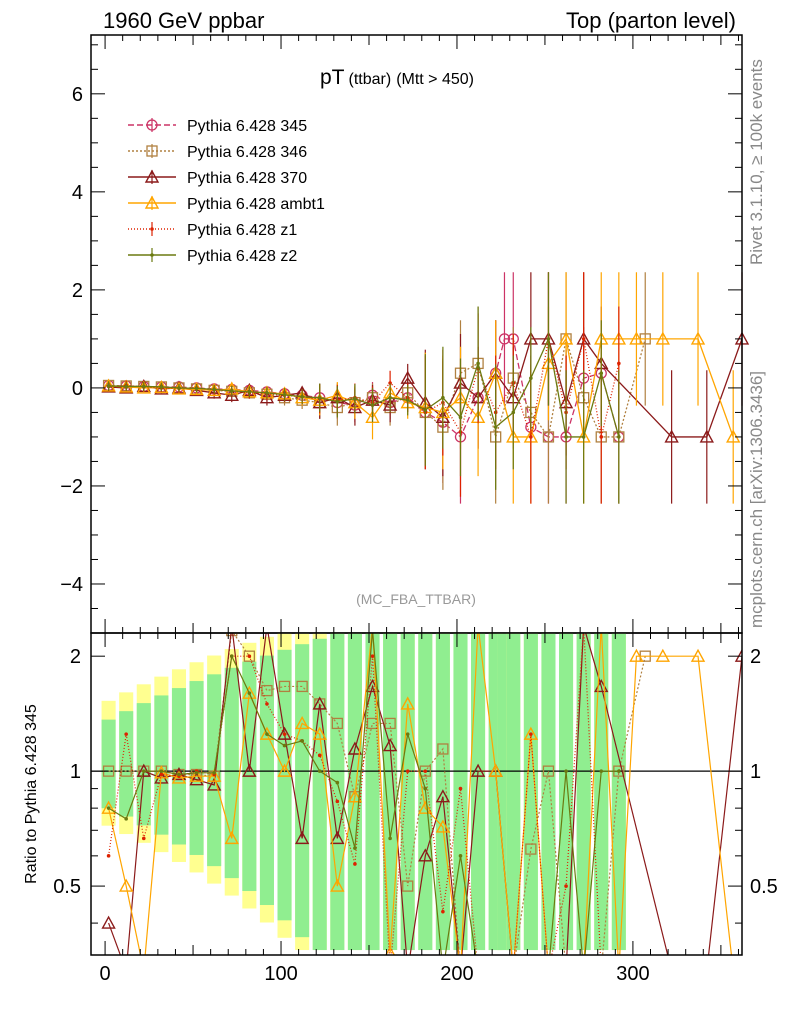  Describe the element at coordinates (77, 193) in the screenshot. I see `y-tick-label: 4` at that location.